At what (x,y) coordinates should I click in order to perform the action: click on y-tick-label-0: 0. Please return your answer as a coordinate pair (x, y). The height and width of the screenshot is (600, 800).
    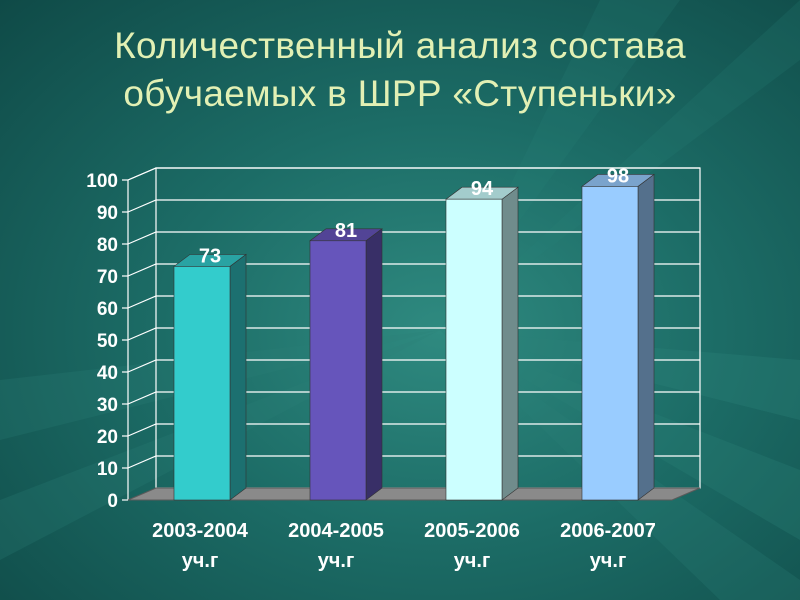
    Looking at the image, I should click on (112, 501).